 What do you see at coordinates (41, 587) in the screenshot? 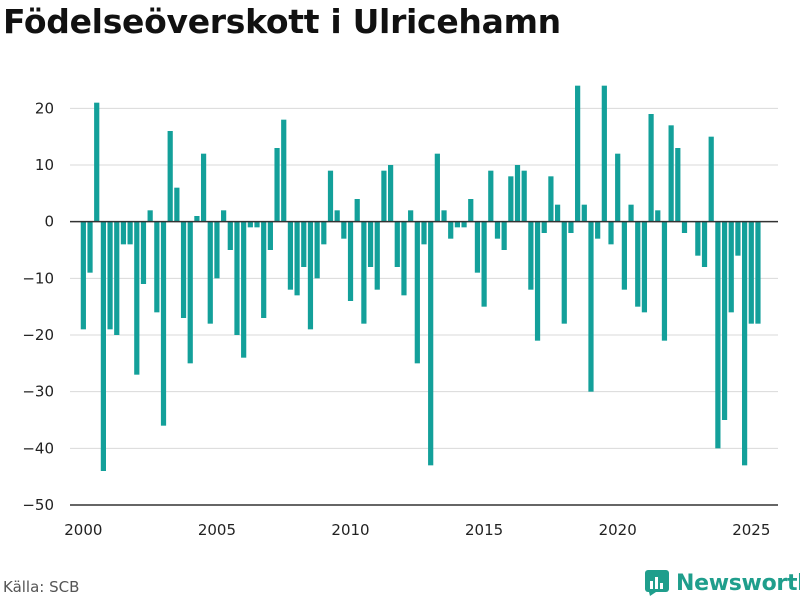
I see `source-note: Källa: SCB` at bounding box center [41, 587].